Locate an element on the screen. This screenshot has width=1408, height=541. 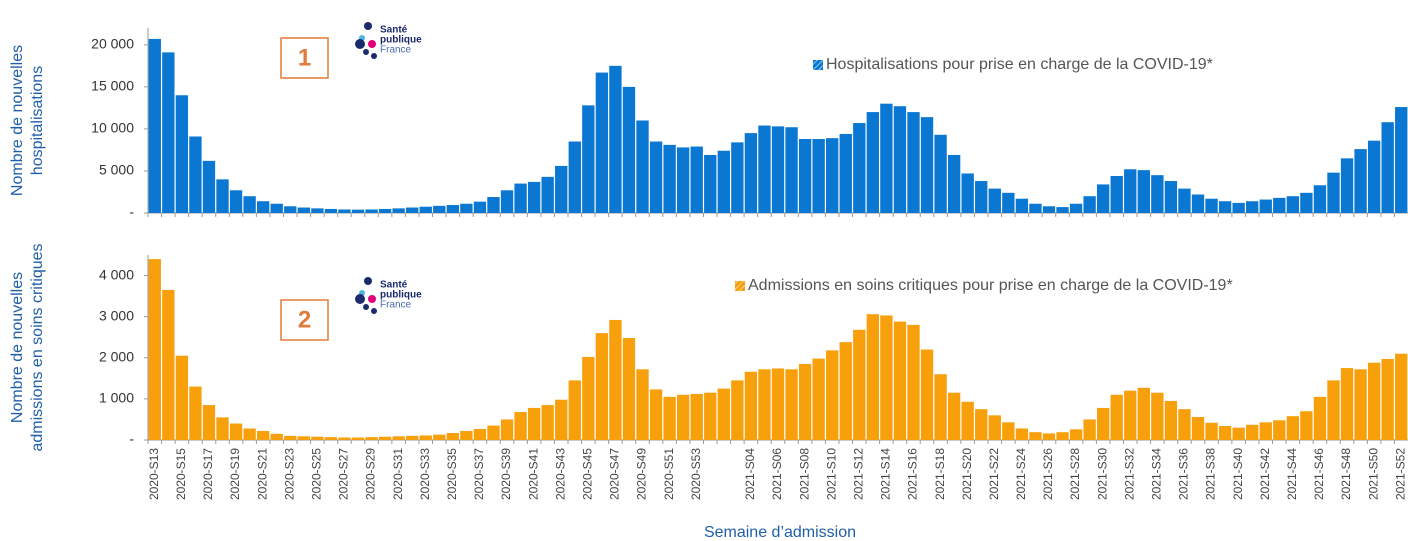
x-tick-label: 2020-S51 is located at coordinates (669, 474).